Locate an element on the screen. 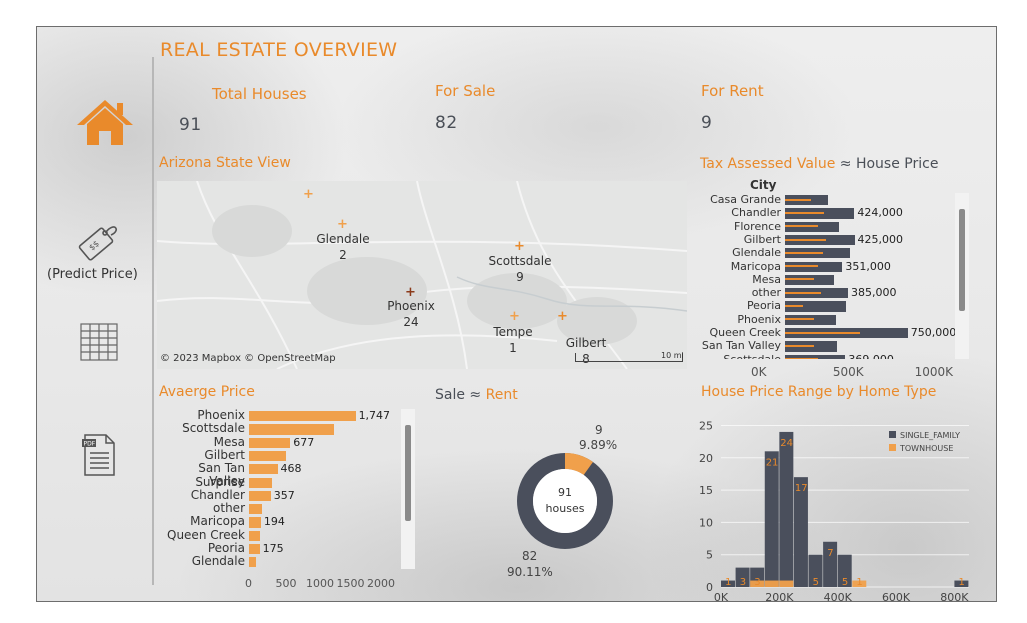 The width and height of the screenshot is (1027, 623). avg-price-city-label: other is located at coordinates (229, 508).